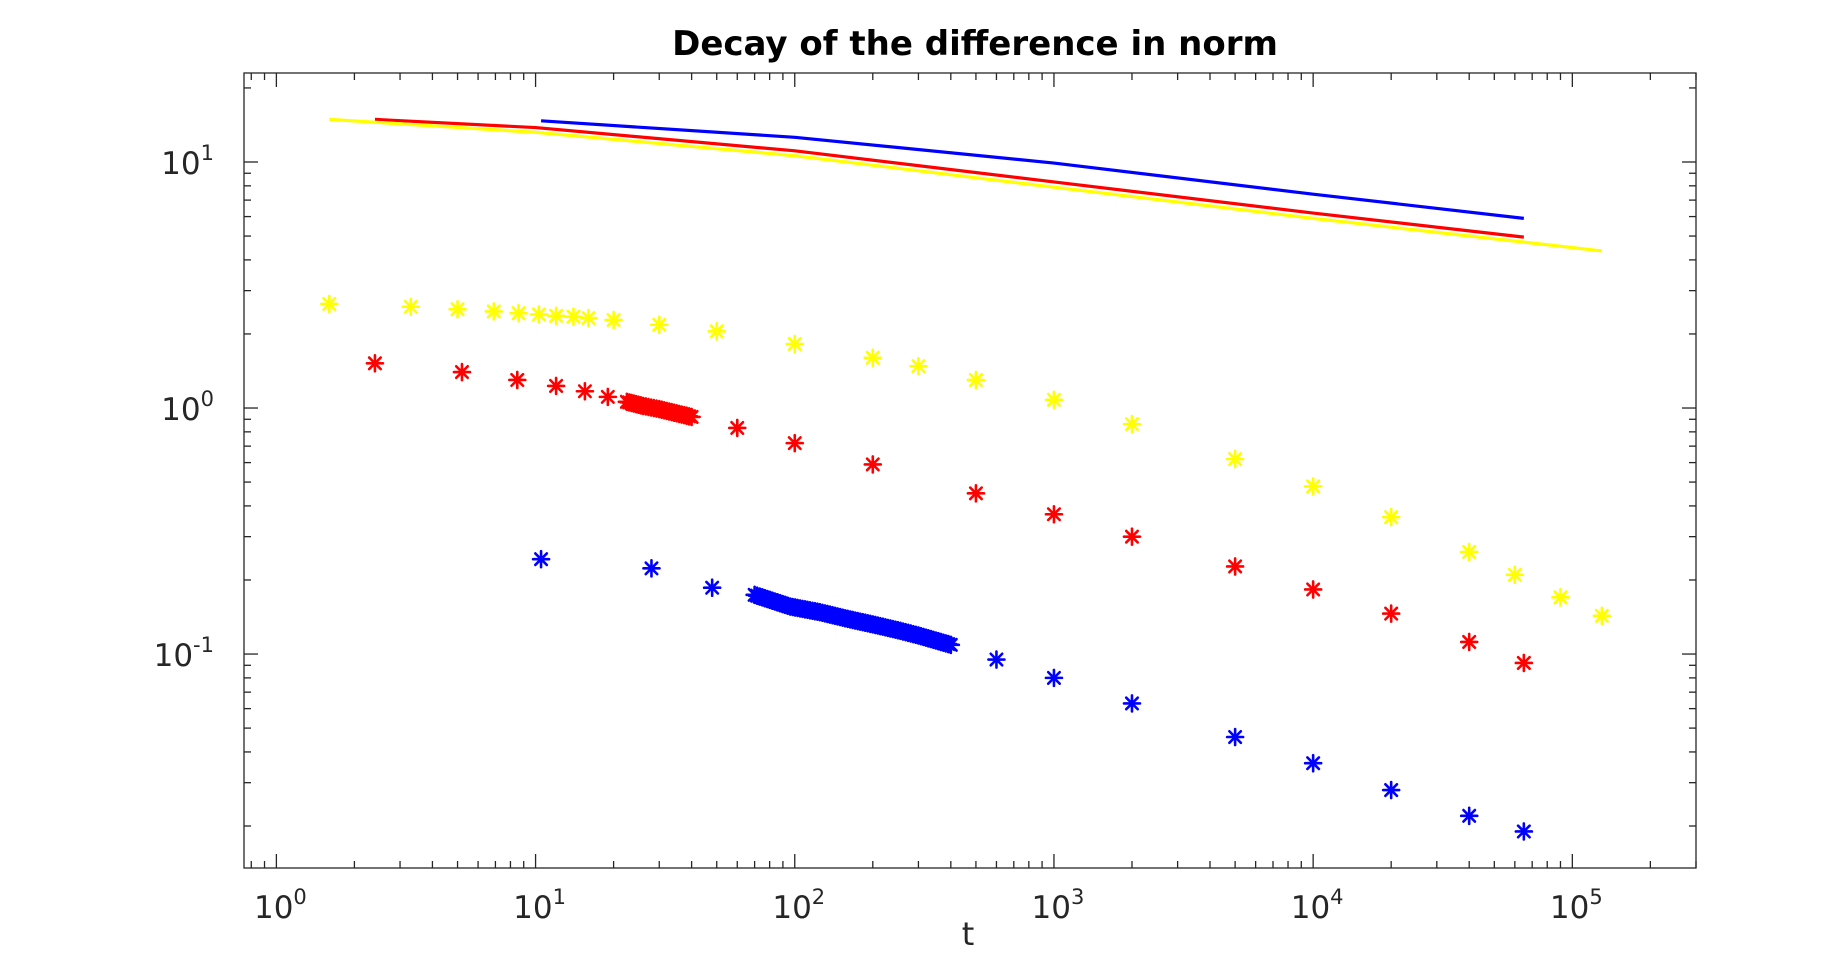 This screenshot has height=961, width=1848. What do you see at coordinates (1317, 905) in the screenshot?
I see `x-tick-label: 10⁴` at bounding box center [1317, 905].